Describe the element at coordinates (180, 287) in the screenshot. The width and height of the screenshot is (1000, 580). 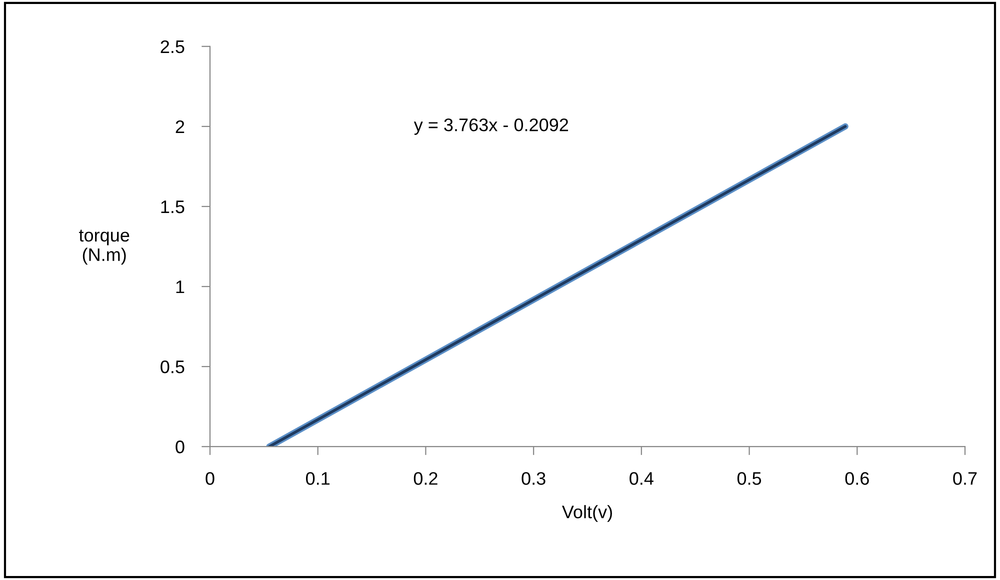
I see `y-tick-label: 1` at that location.